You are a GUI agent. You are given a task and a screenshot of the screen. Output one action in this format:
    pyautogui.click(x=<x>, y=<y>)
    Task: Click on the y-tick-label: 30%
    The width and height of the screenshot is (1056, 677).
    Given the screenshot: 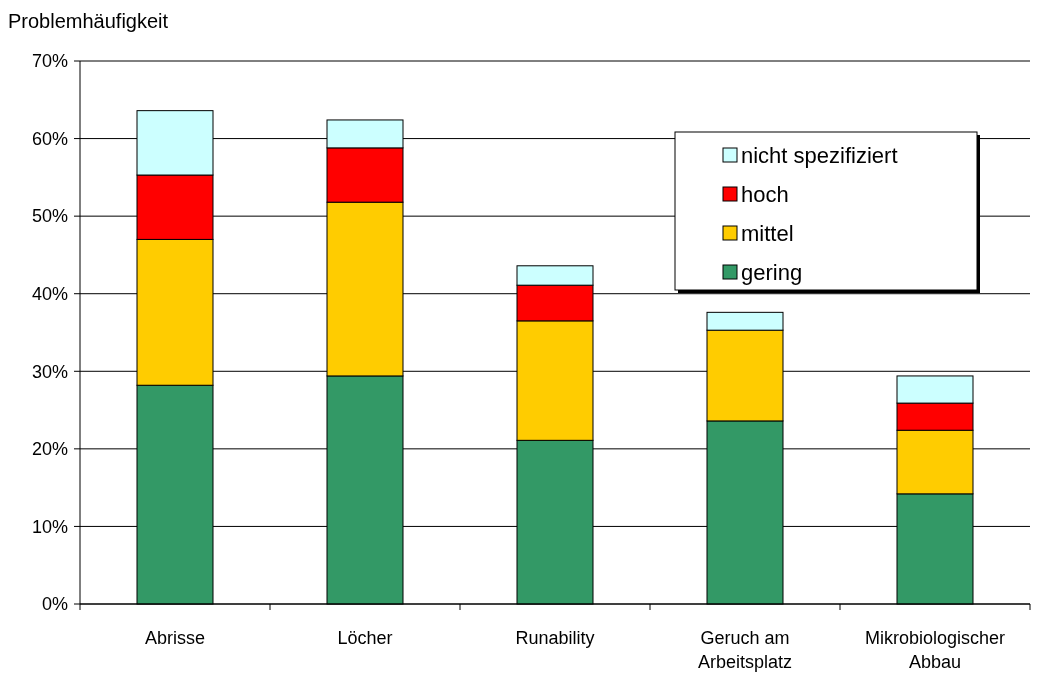 What is the action you would take?
    pyautogui.click(x=49, y=371)
    